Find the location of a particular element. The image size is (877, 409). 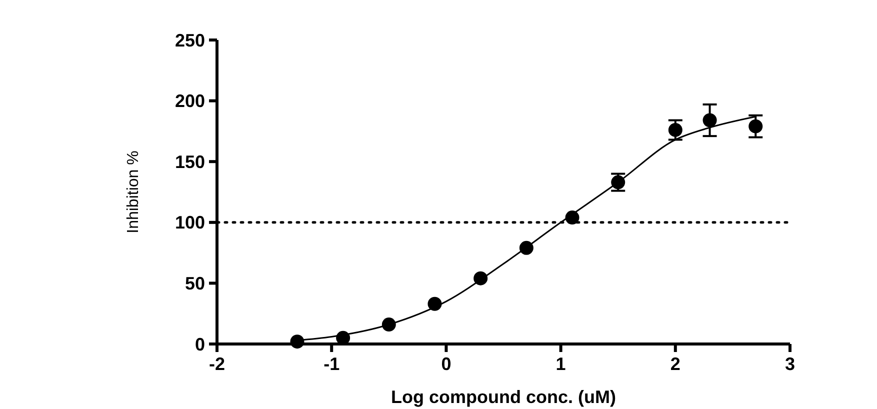

y-axis-title: Inhibition % is located at coordinates (133, 192).